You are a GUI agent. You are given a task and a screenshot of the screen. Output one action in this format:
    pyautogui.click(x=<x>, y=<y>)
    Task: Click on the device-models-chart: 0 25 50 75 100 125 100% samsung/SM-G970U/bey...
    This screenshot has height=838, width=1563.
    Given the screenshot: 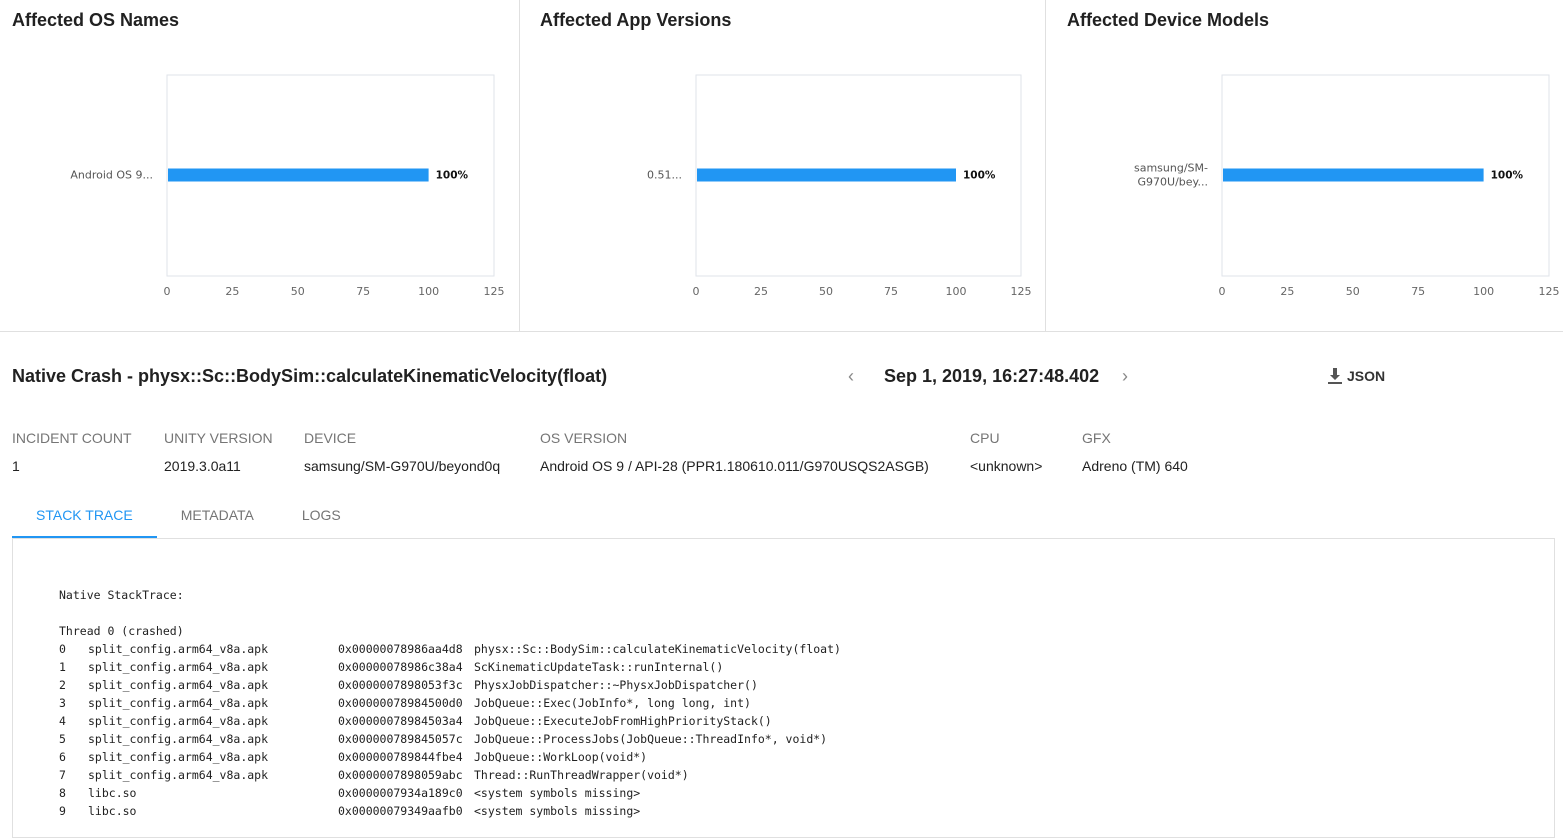 What is the action you would take?
    pyautogui.click(x=1347, y=186)
    